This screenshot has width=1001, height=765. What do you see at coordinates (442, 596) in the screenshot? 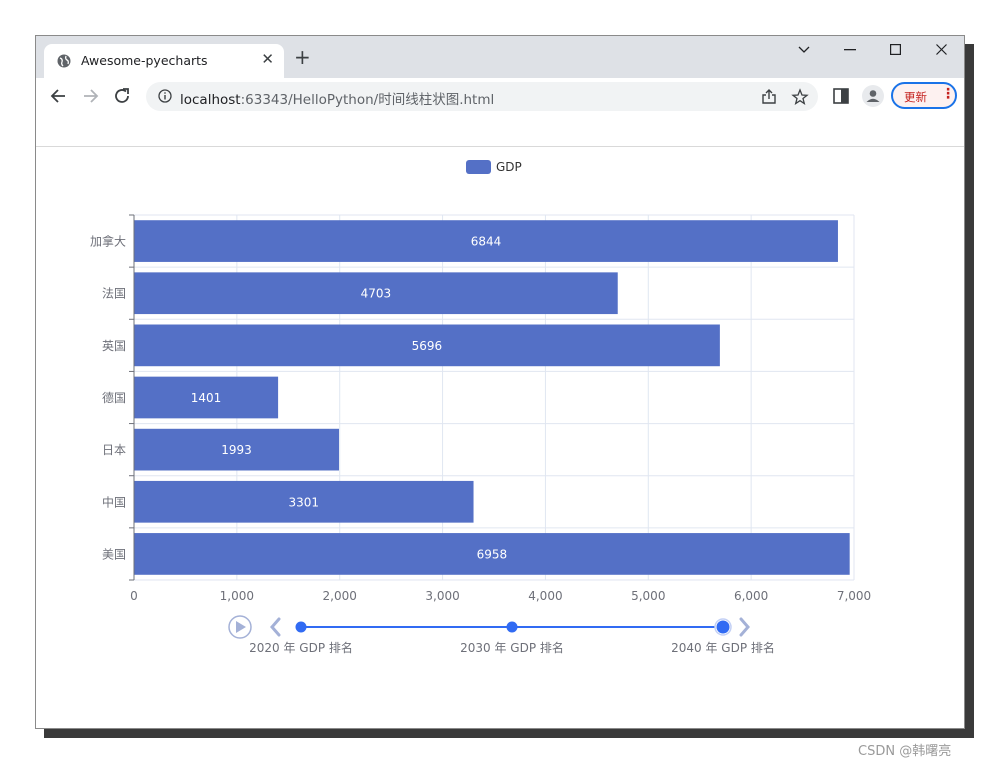
I see `x-tick-label: 3,000` at bounding box center [442, 596].